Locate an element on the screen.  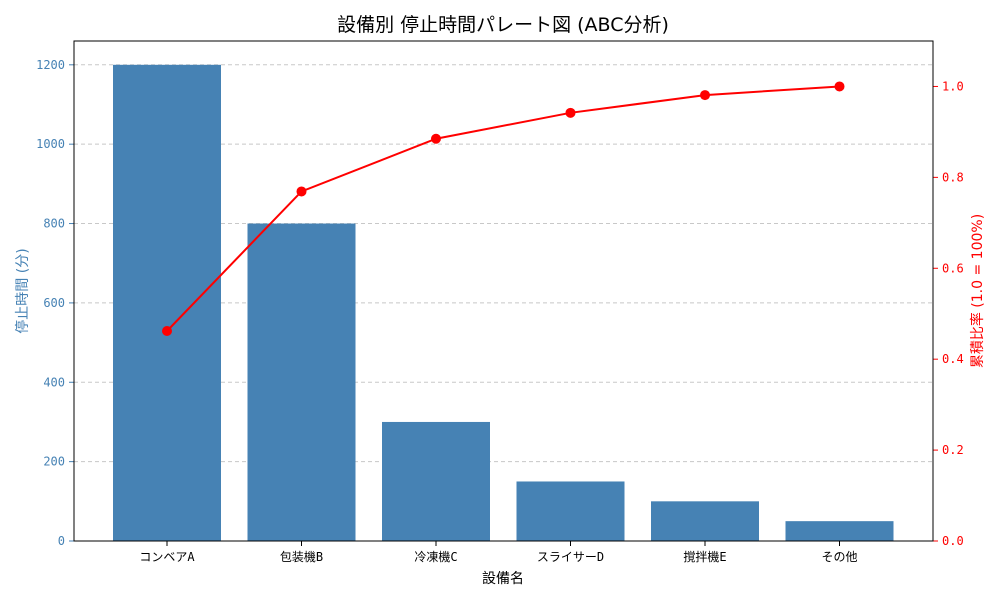
x-tick-label: スライサーD is located at coordinates (570, 557).